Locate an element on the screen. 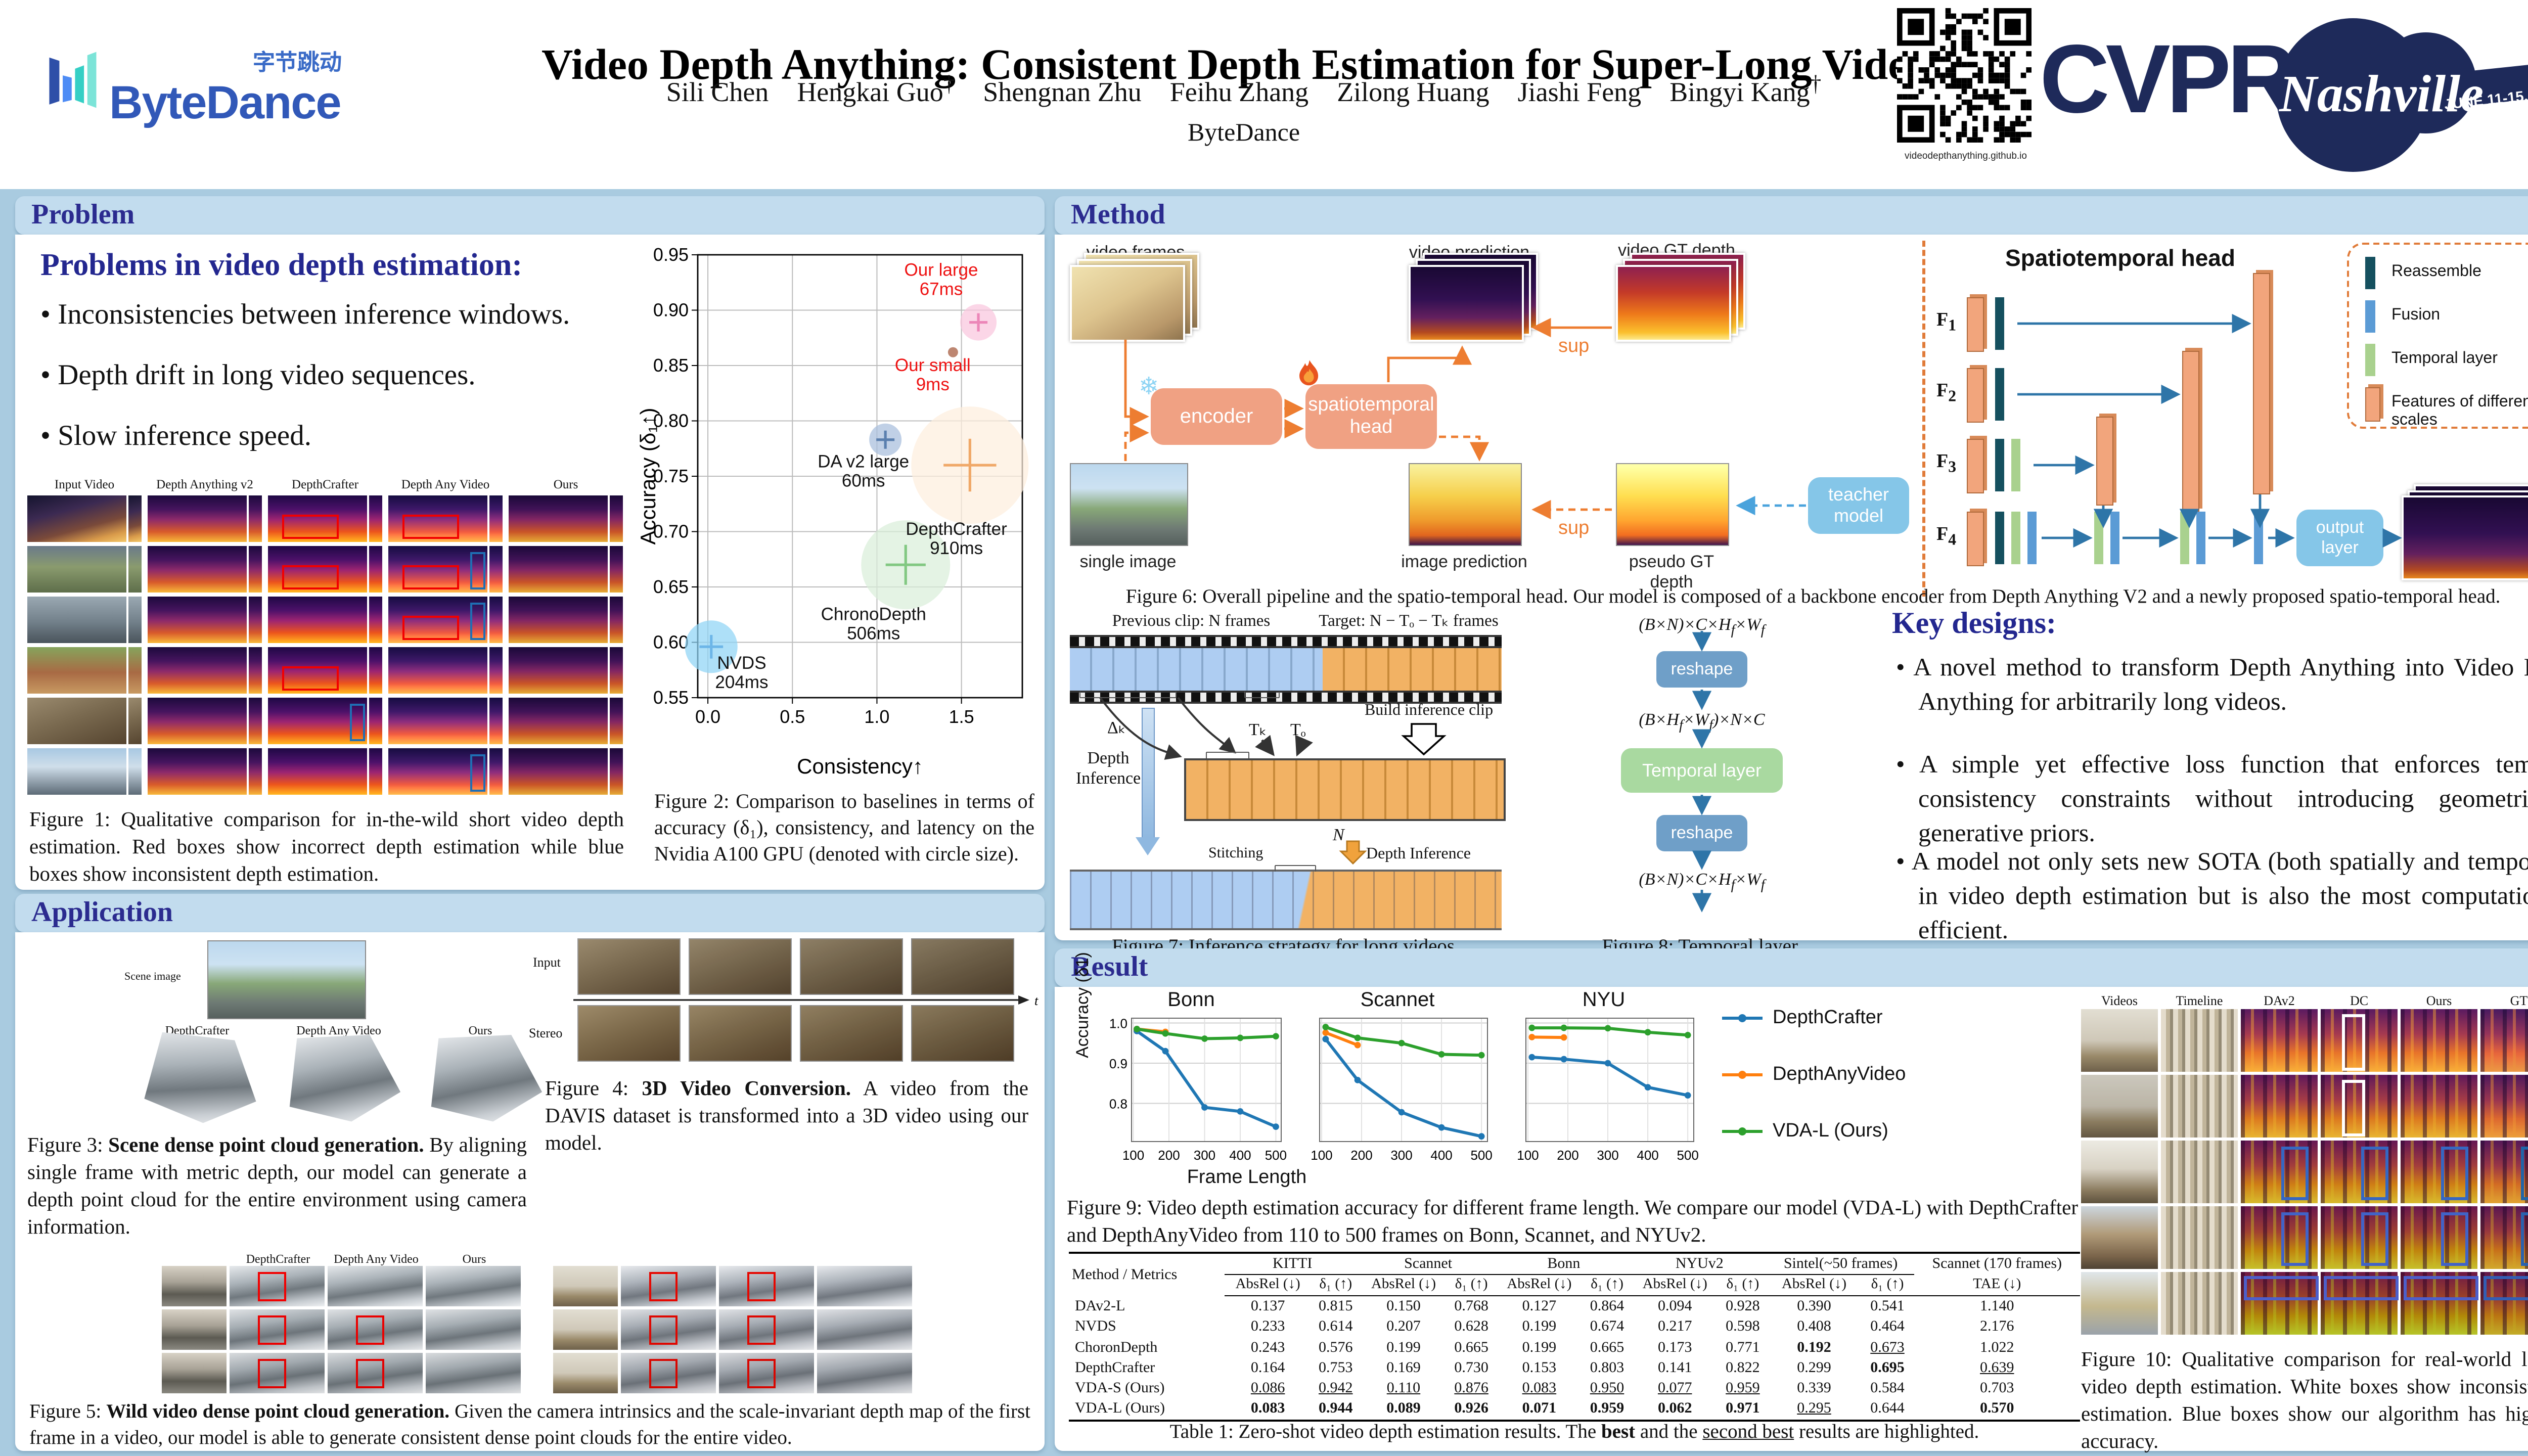 The image size is (2528, 1456). fig9-chart-svg: 100 200 300 400 500 is located at coordinates (1402, 1090).